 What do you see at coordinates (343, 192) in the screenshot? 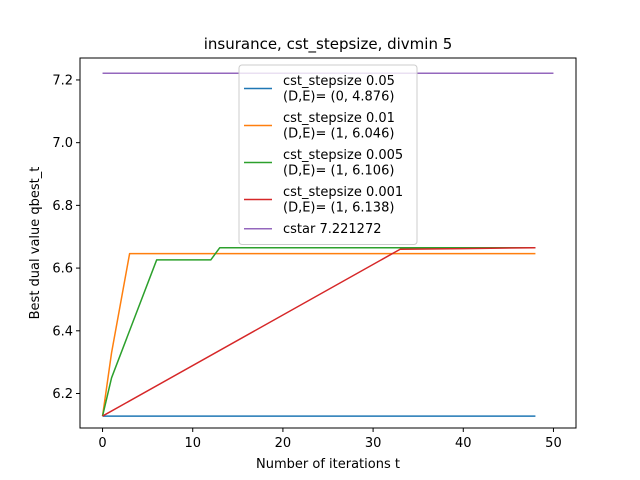
I see `legend-label-4: cst_stepsize 0.001` at bounding box center [343, 192].